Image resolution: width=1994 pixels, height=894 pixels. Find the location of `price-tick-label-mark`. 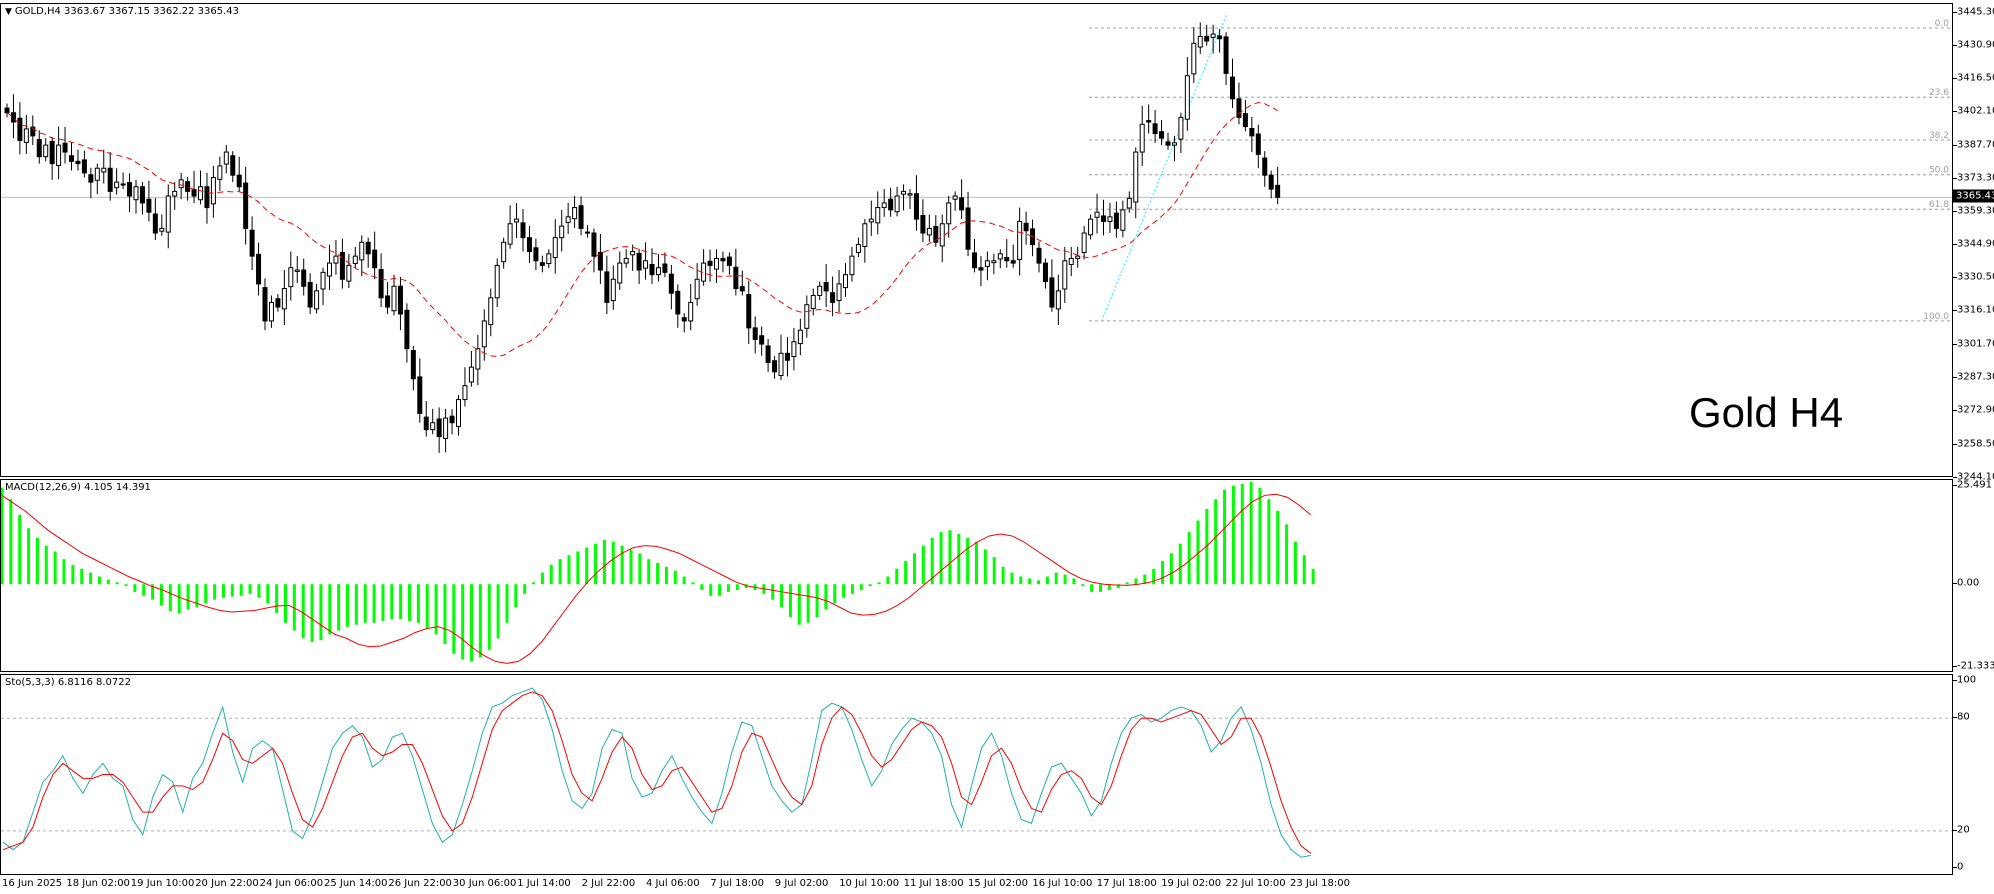

price-tick-label-mark is located at coordinates (1955, 145).